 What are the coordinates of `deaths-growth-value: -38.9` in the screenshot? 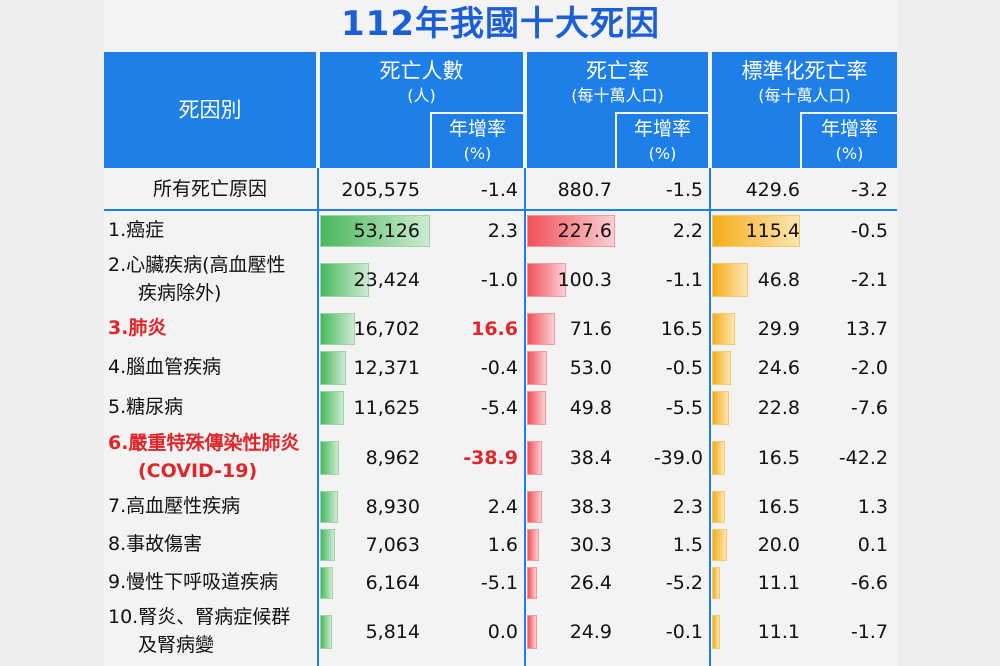 It's located at (490, 458).